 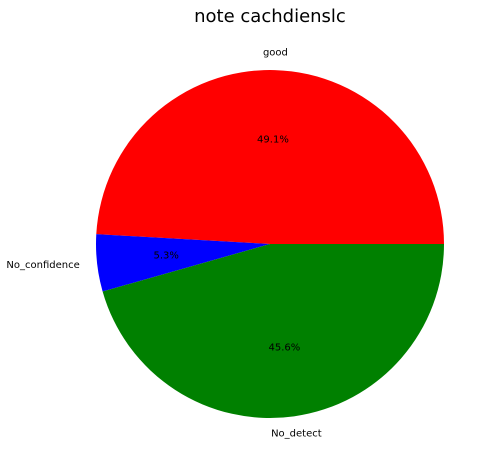 I want to click on chart-title: note cachdienslc, so click(x=270, y=16).